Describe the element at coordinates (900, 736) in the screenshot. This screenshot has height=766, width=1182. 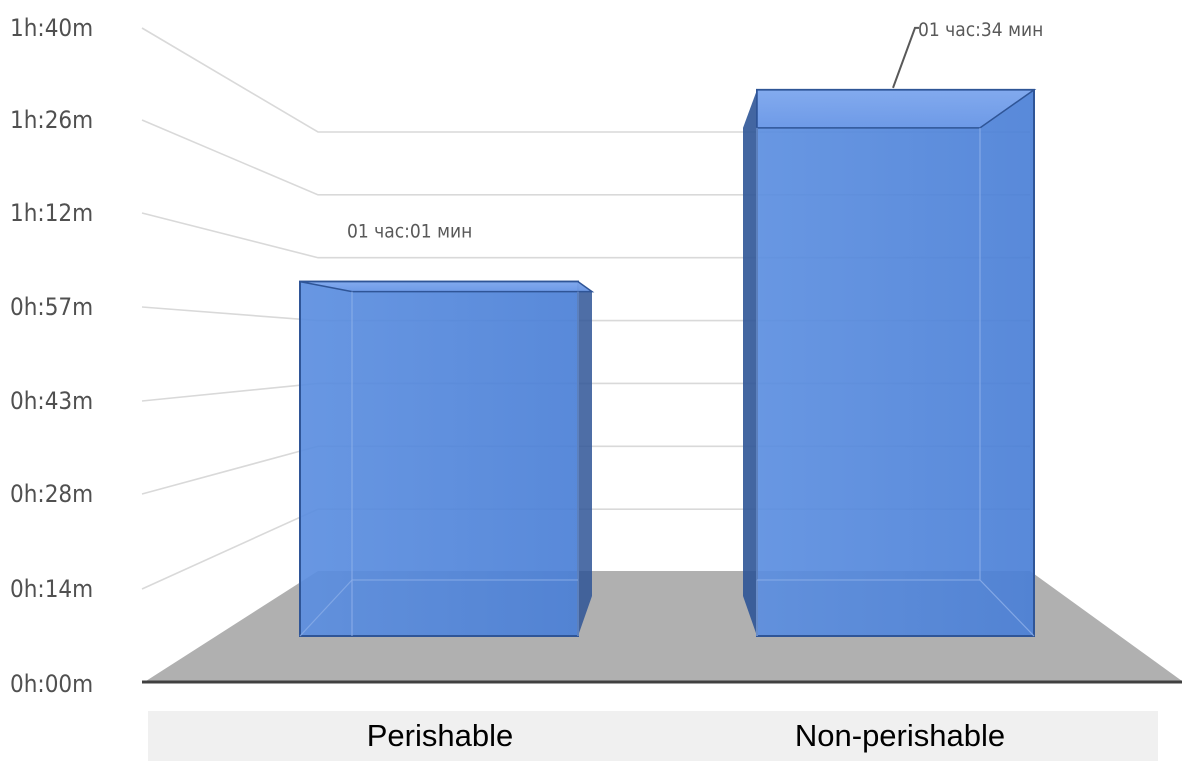
I see `category-label-non-perishable: Non-perishable` at that location.